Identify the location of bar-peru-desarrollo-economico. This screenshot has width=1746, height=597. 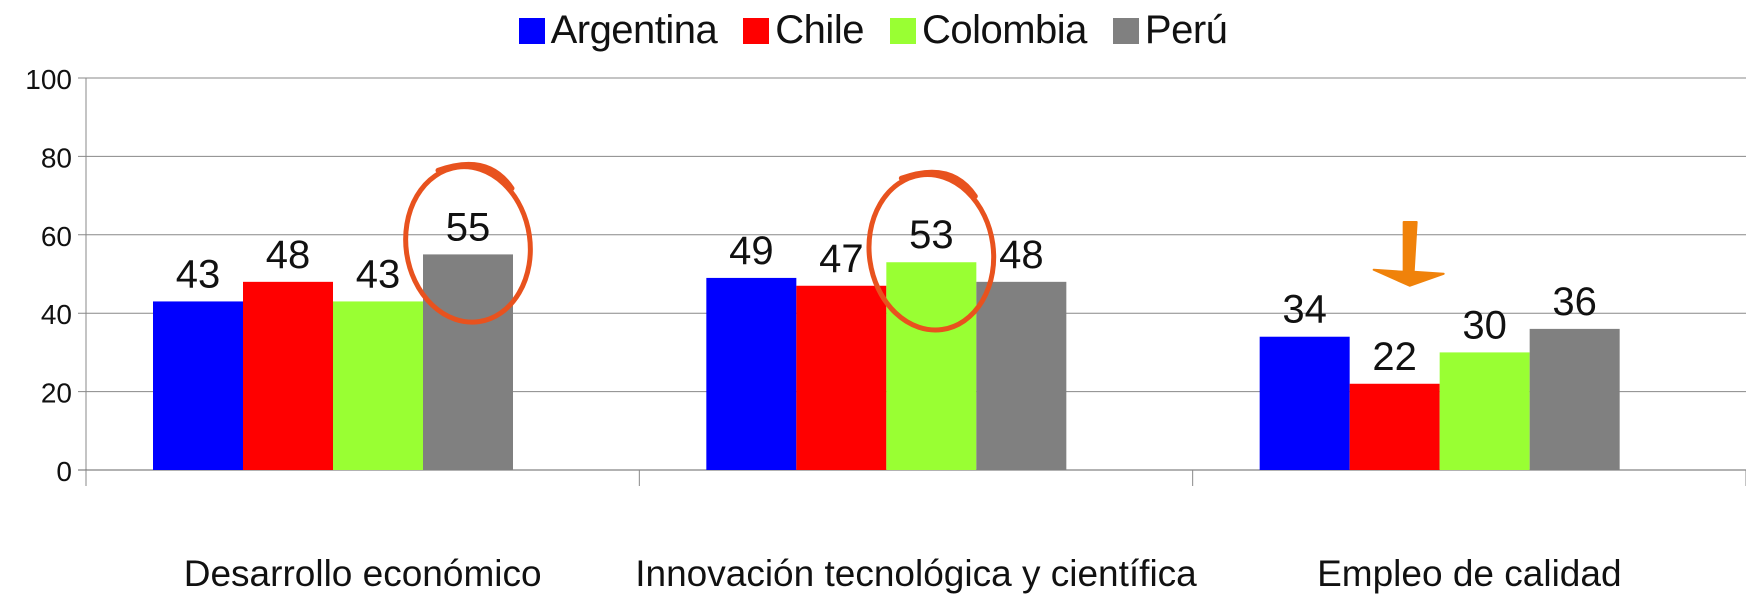
(468, 362).